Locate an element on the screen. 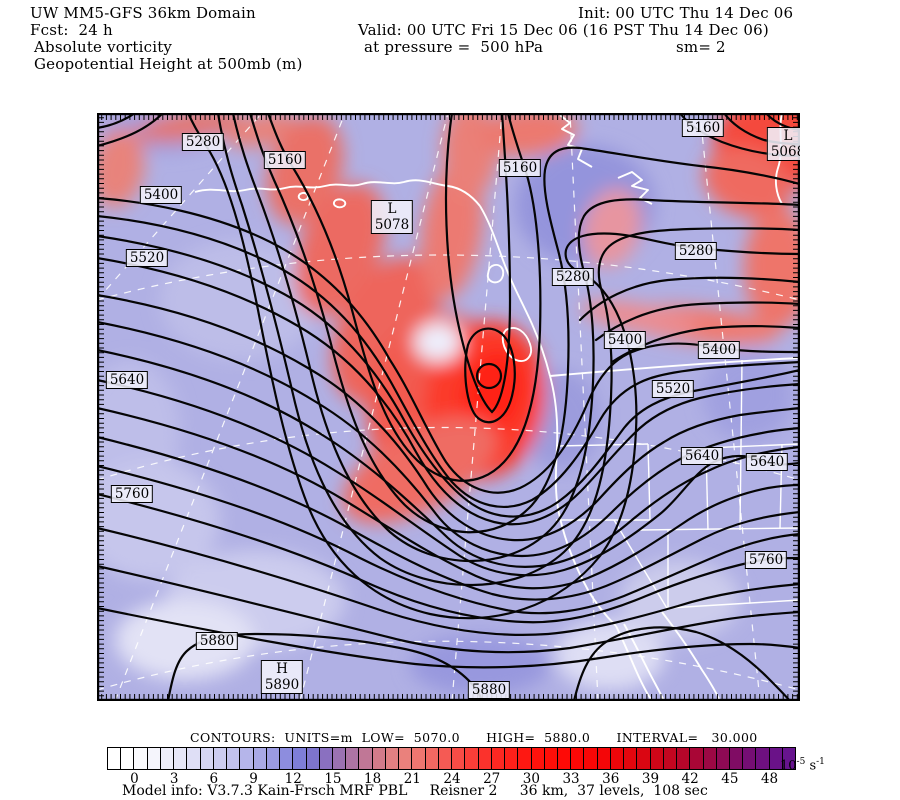  colorbar-tick-label: 24 is located at coordinates (452, 779).